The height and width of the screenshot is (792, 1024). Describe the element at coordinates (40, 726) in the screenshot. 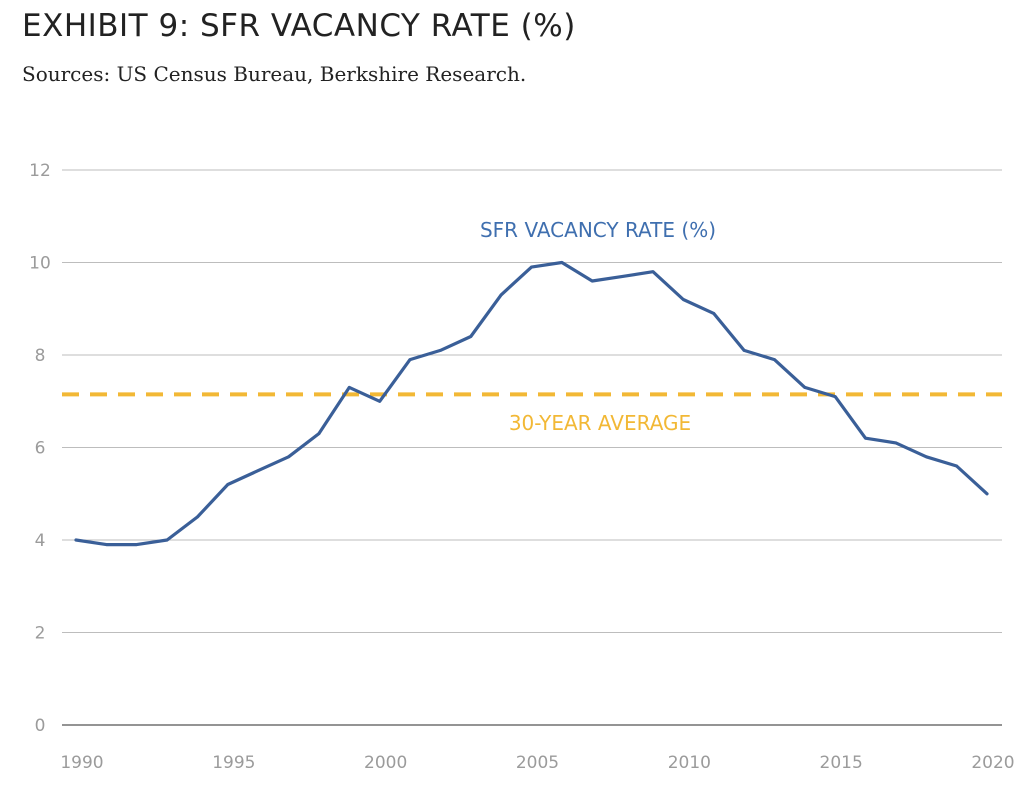

I see `y-tick-label: 0` at that location.